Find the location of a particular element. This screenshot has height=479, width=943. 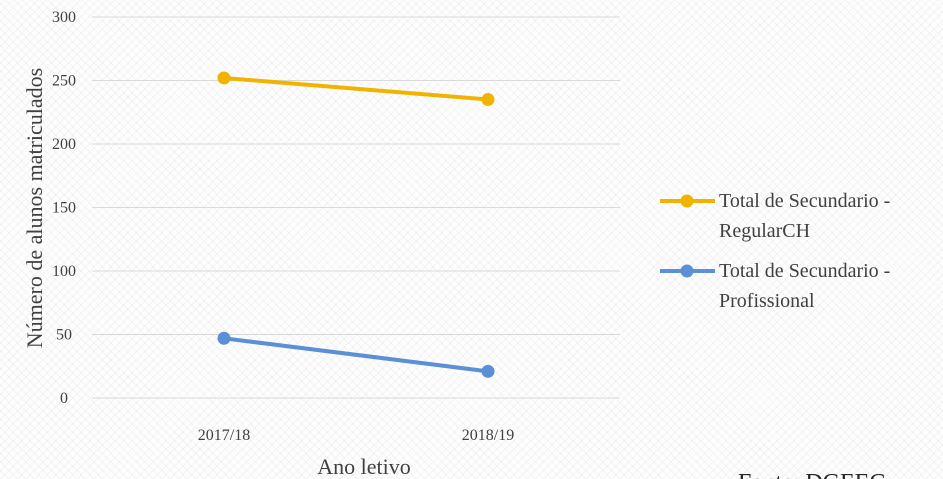

source-note: Fonte: DGEEC is located at coordinates (811, 474).